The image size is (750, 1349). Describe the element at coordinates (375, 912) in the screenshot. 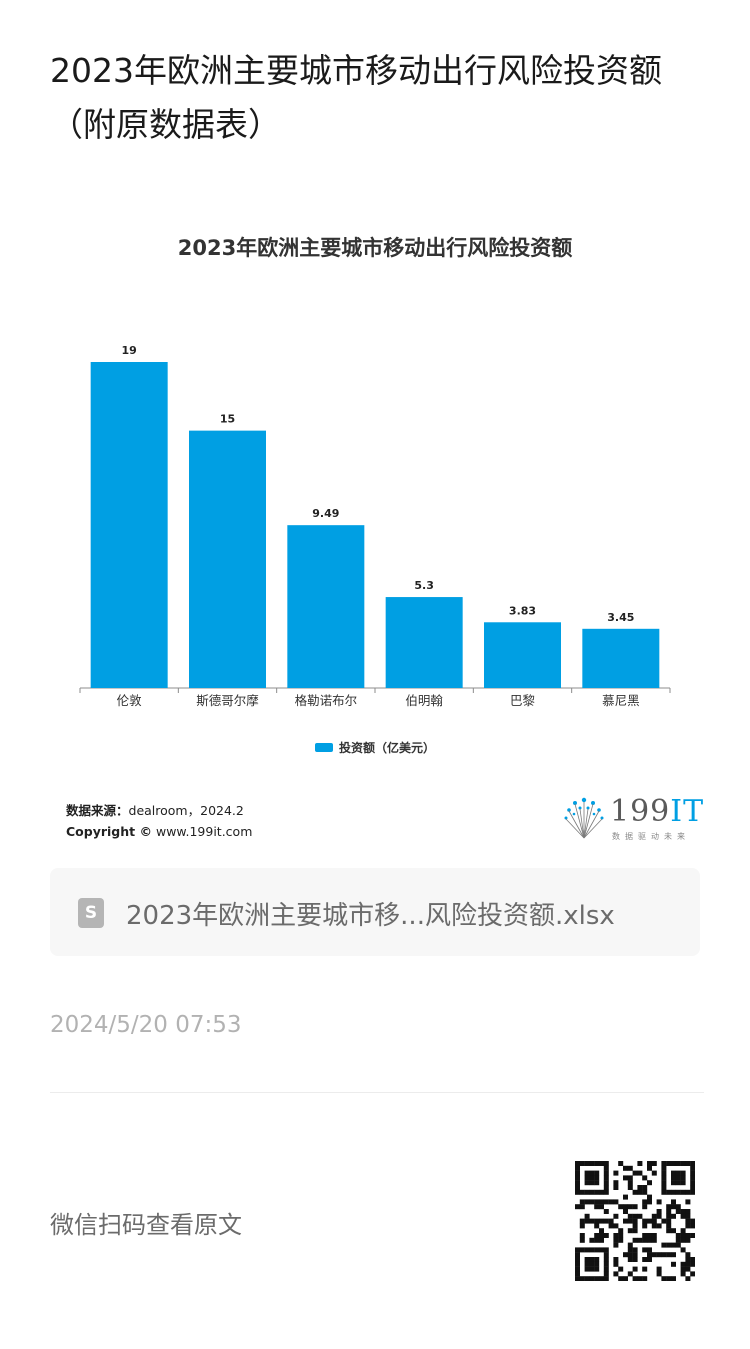

I see `attachment-file-card: S 2023年欧洲主要城市移...风险投资额.xlsx` at that location.